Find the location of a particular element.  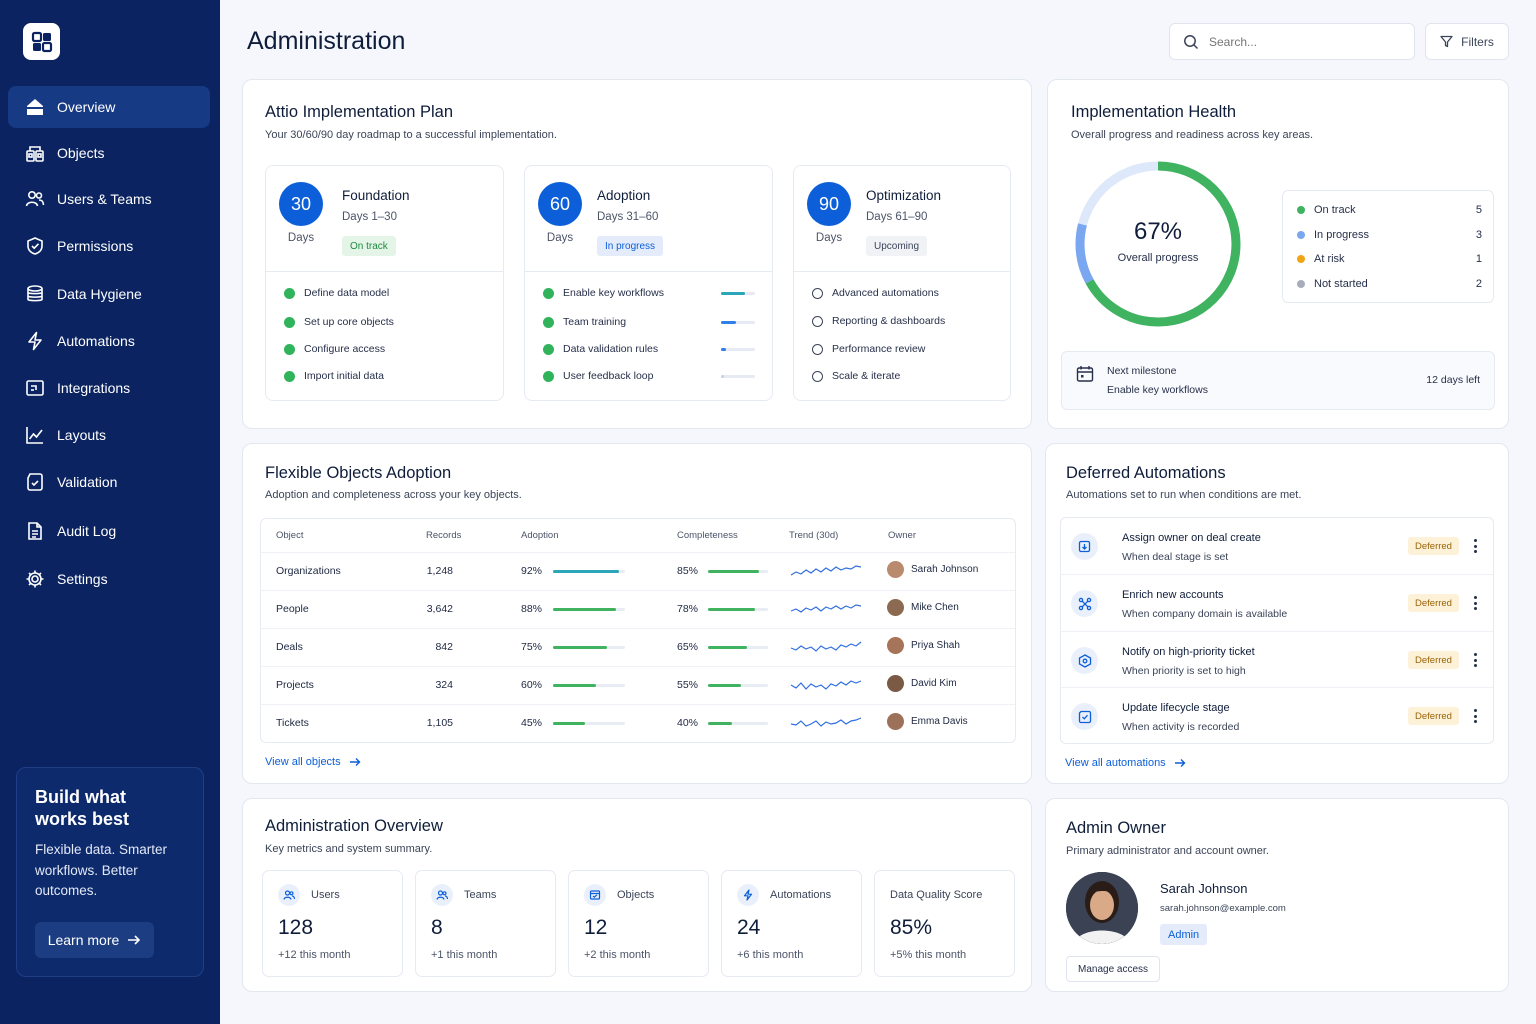

sidebar-item-label: Settings is located at coordinates (82, 579).